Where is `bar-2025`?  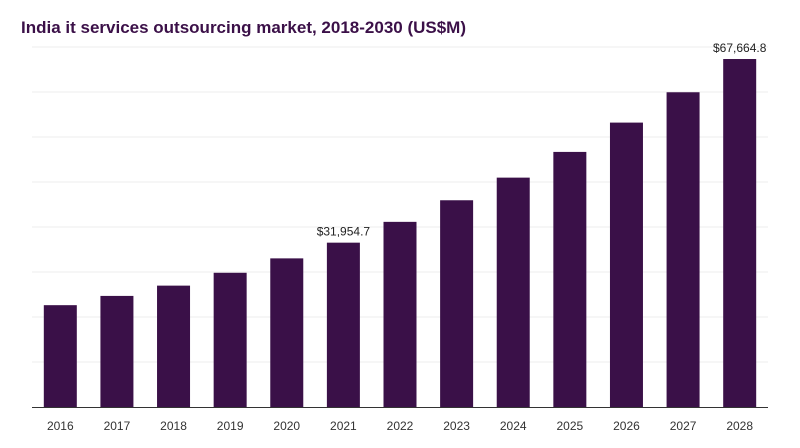 bar-2025 is located at coordinates (570, 279).